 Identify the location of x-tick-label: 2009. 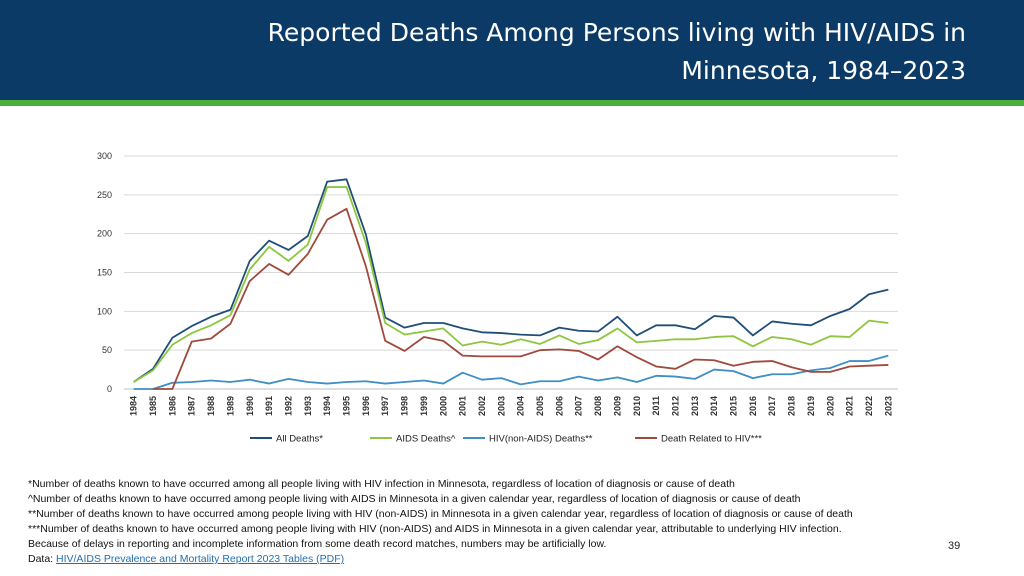
(617, 406).